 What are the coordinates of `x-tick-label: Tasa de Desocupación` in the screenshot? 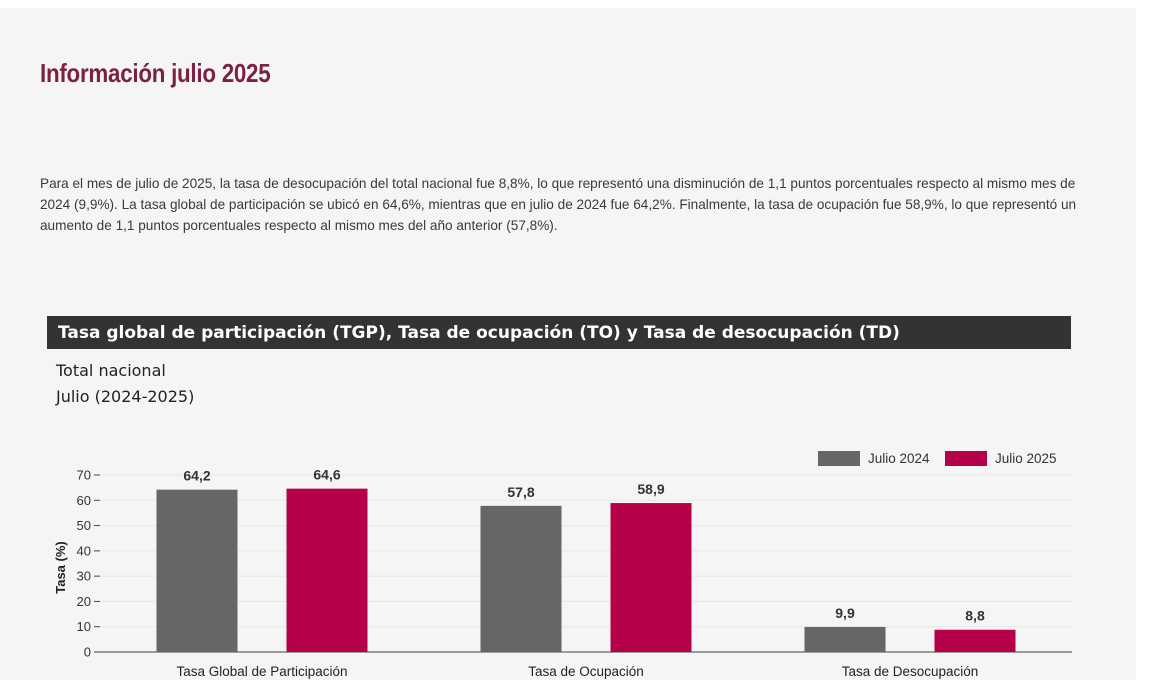 It's located at (910, 671).